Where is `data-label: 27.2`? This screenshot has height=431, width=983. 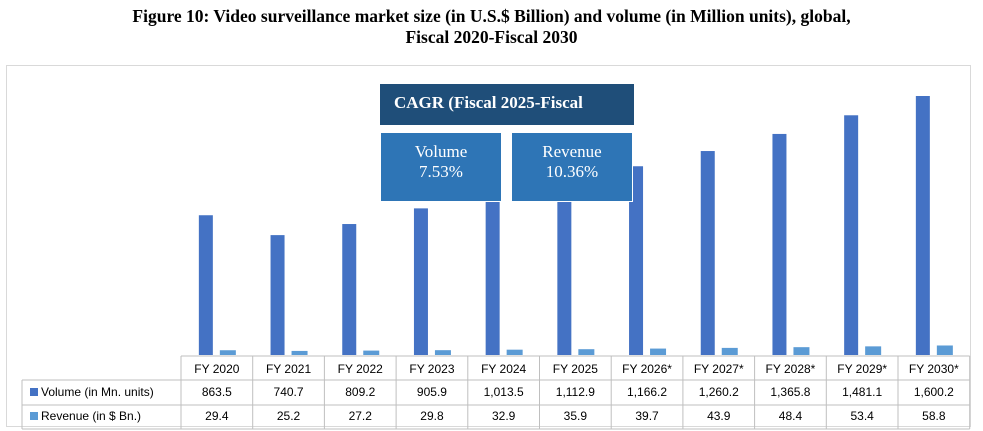 data-label: 27.2 is located at coordinates (361, 416).